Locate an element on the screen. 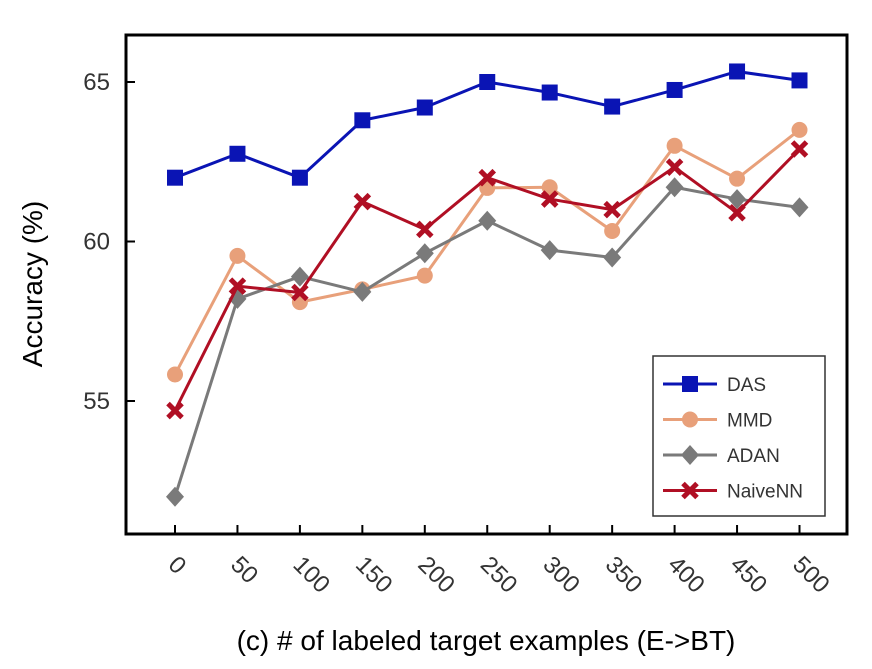 This screenshot has width=872, height=669. legend-items: DAS MMD ADAN NaiveNN is located at coordinates (733, 439).